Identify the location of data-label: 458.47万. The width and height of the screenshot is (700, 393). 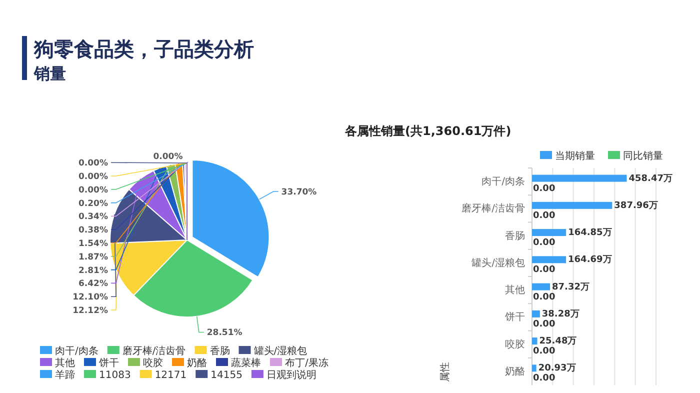
(650, 179).